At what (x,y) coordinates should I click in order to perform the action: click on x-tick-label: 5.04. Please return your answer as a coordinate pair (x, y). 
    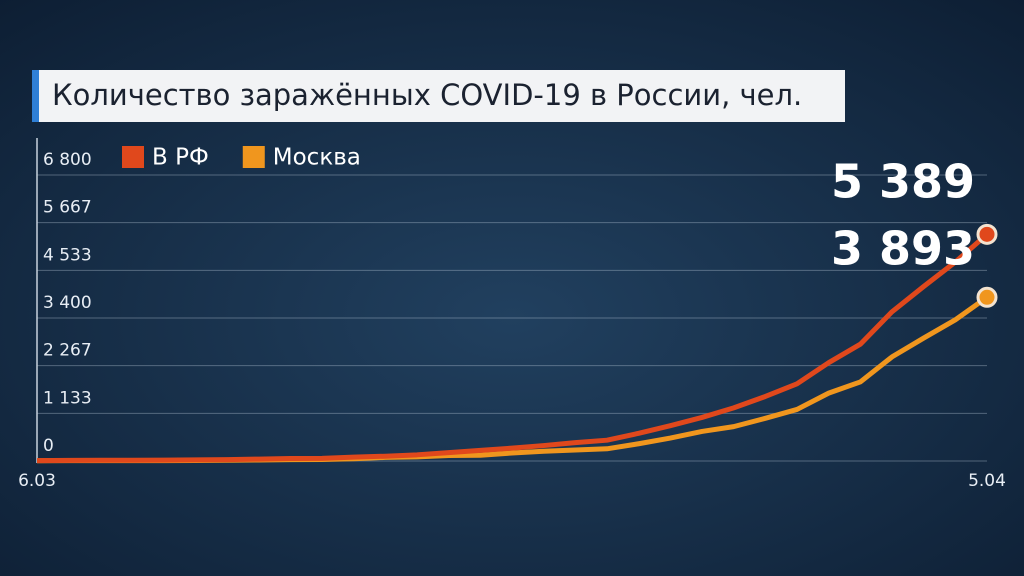
    Looking at the image, I should click on (987, 481).